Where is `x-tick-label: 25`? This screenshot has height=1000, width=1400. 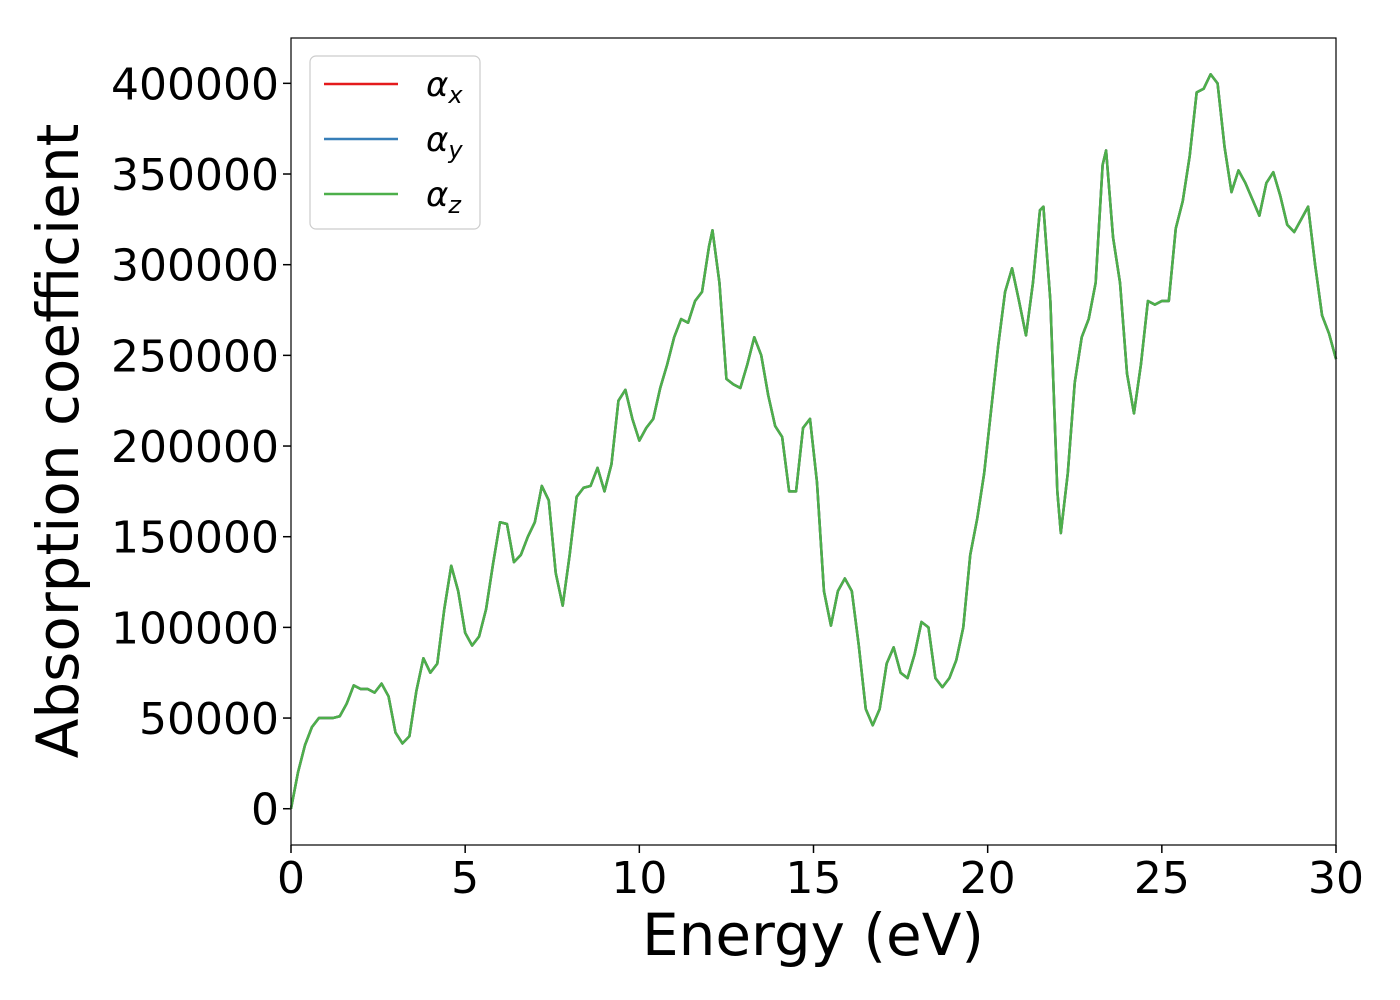
x-tick-label: 25 is located at coordinates (1162, 878).